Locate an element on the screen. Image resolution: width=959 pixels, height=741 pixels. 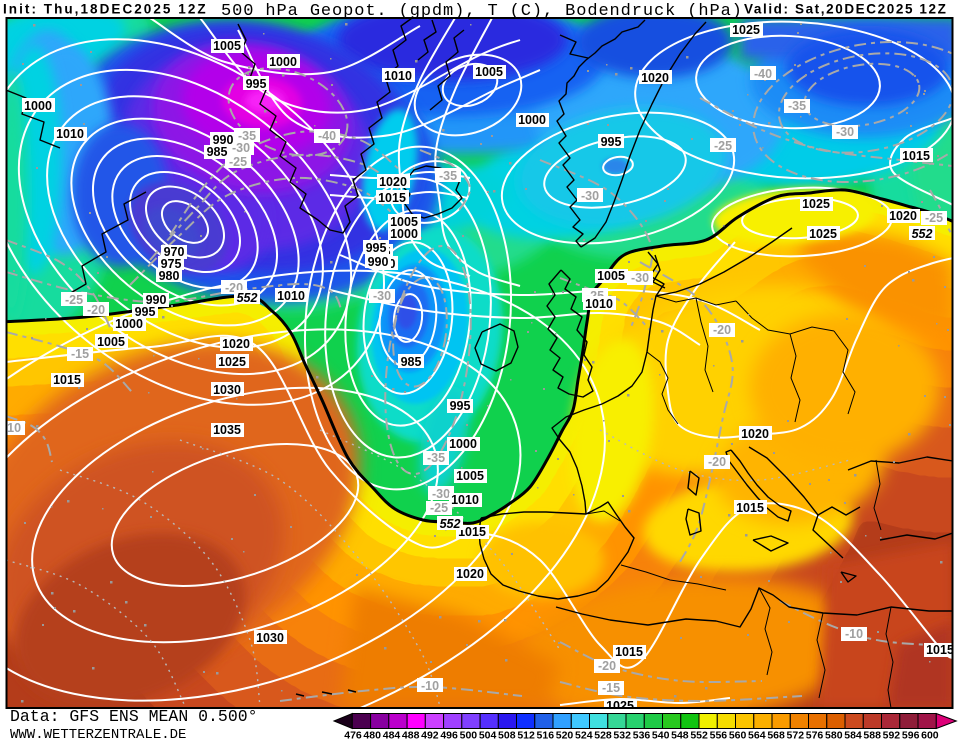
svg-text: 496 is located at coordinates (449, 735).